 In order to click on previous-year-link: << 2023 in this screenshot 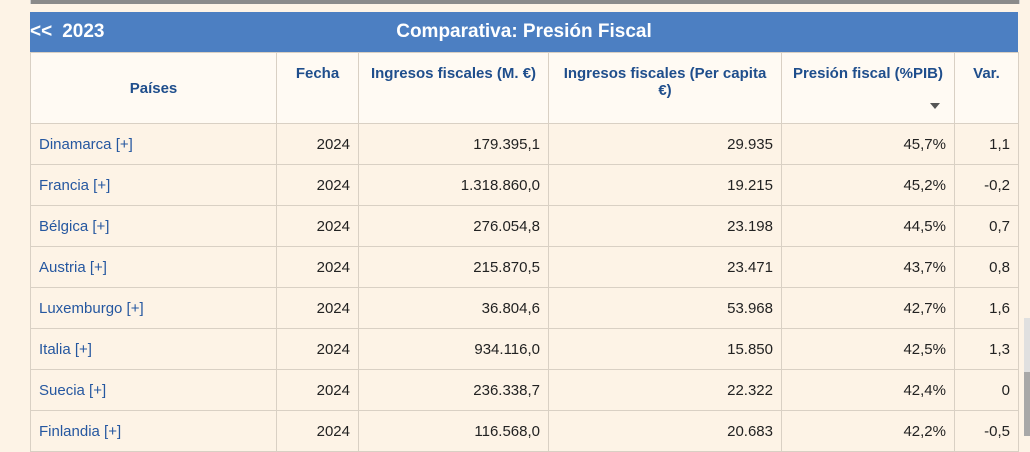, I will do `click(67, 32)`.